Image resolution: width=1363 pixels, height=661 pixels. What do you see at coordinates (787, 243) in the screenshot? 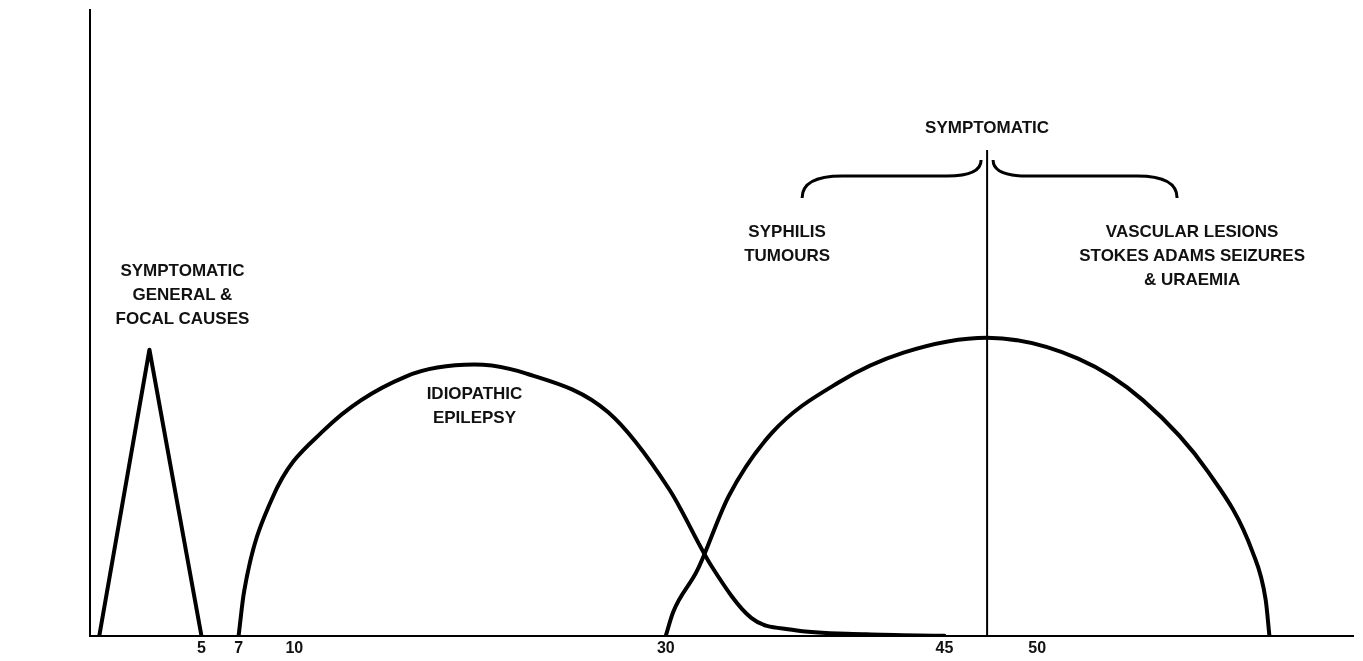
I see `text: SYPHILIS TUMOURS` at bounding box center [787, 243].